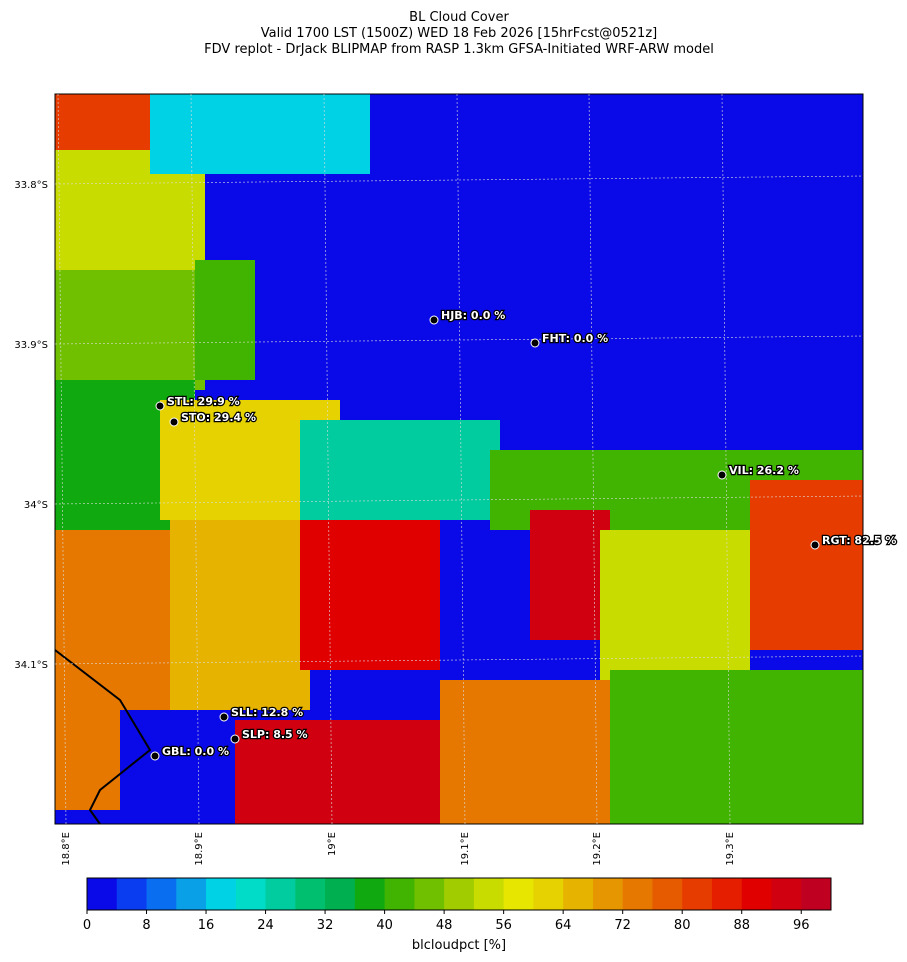  Describe the element at coordinates (275, 734) in the screenshot. I see `station-label: SLP: 8.5 %` at that location.